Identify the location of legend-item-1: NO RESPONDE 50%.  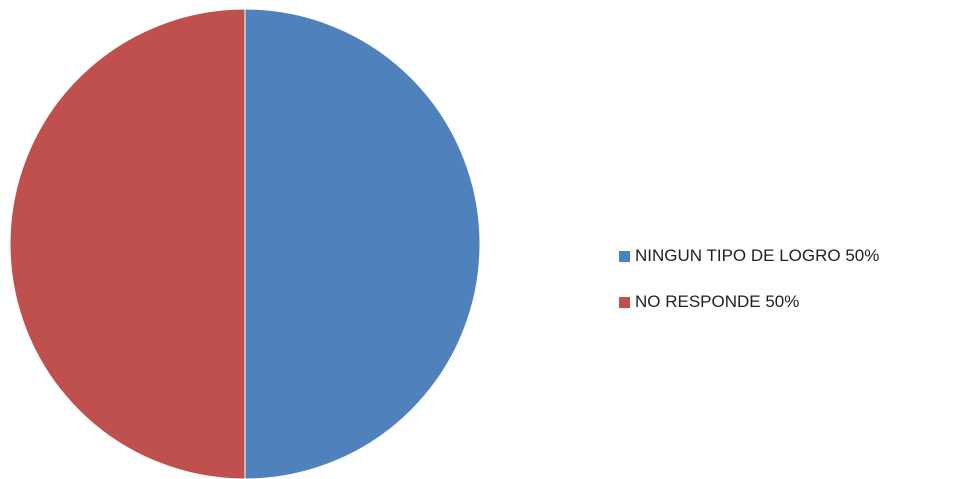
(749, 302).